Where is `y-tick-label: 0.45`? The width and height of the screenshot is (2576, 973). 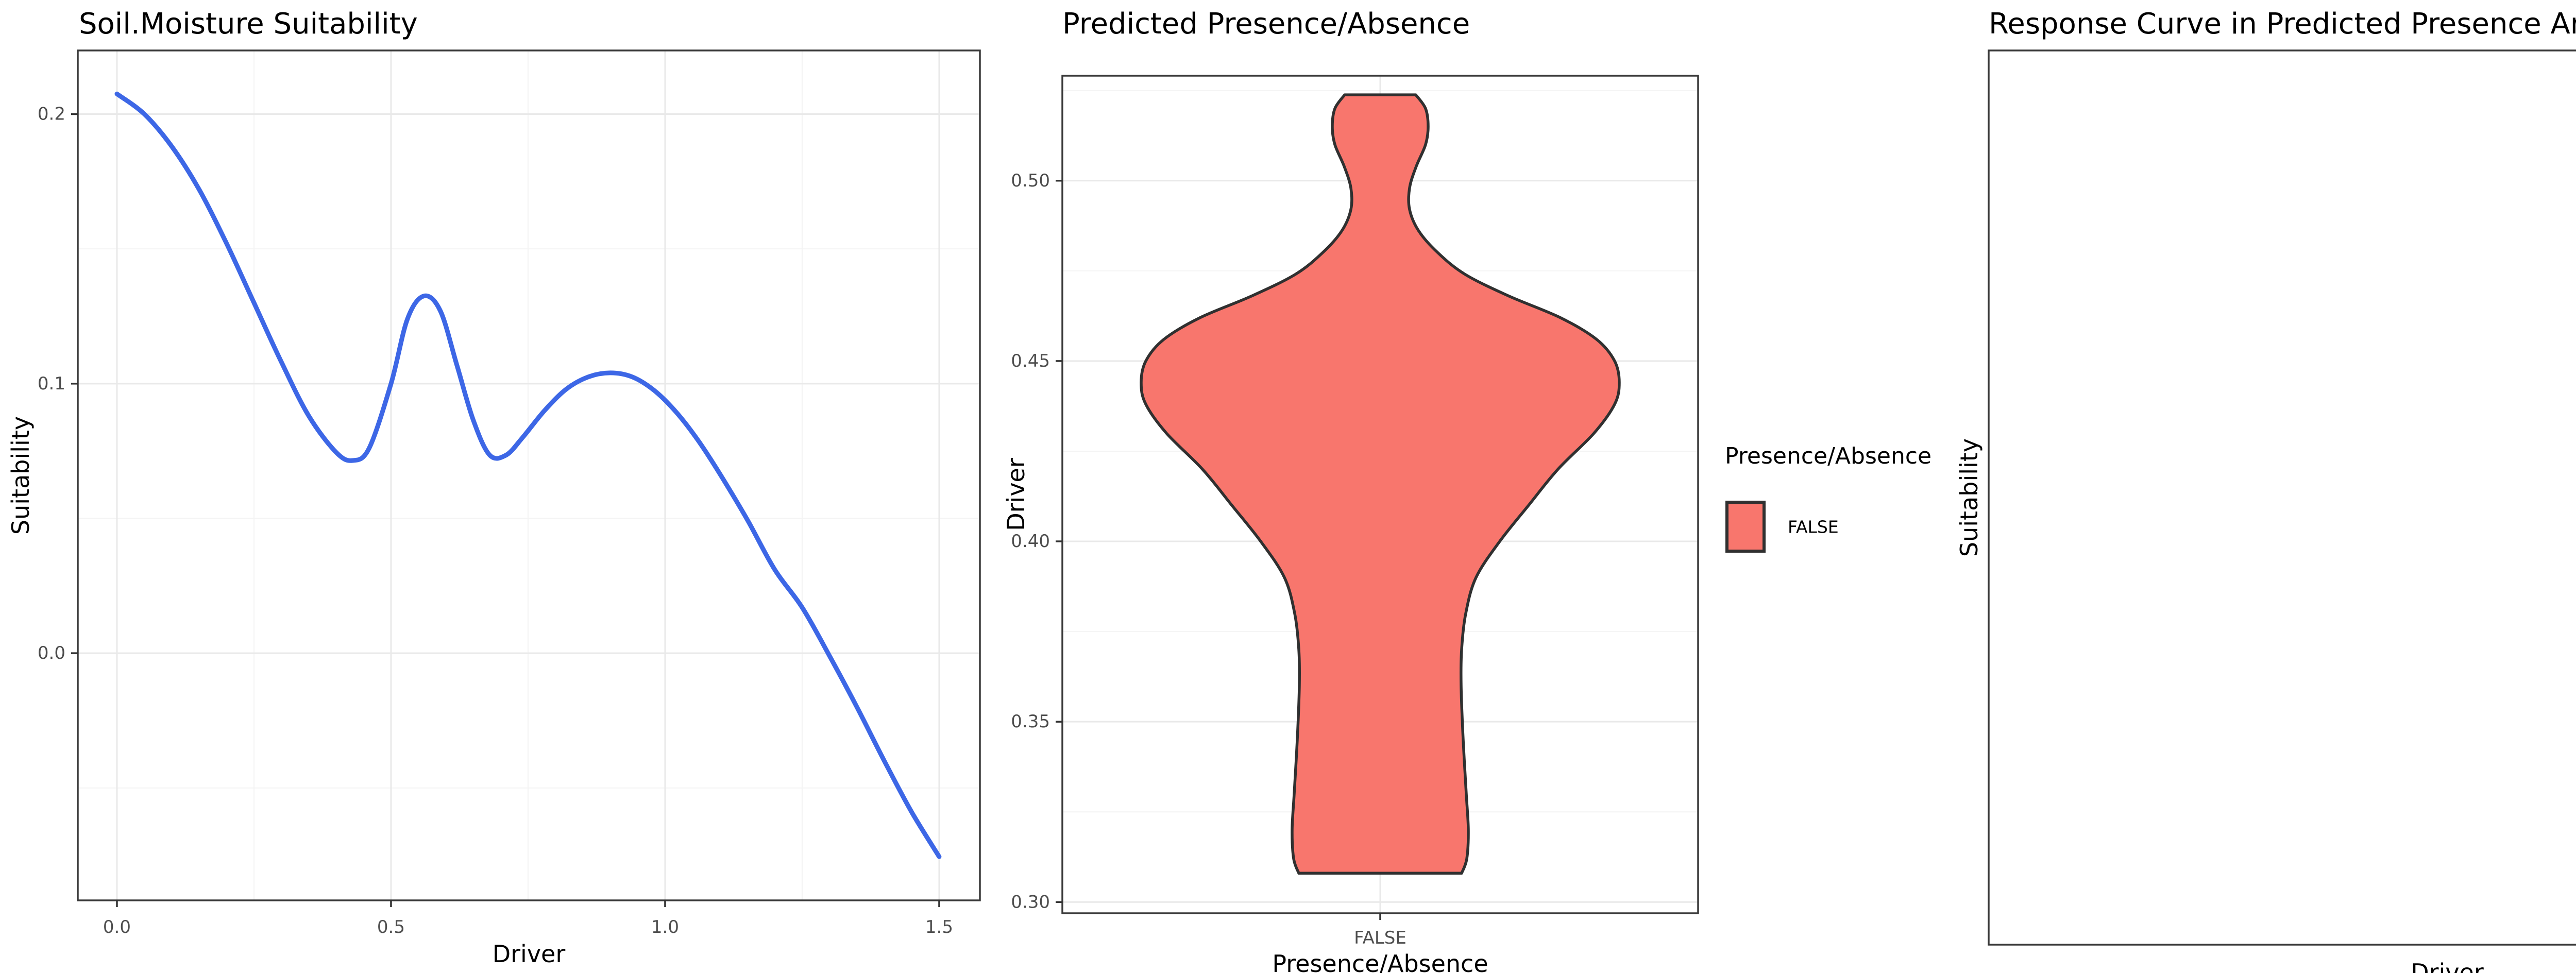
y-tick-label: 0.45 is located at coordinates (1030, 361).